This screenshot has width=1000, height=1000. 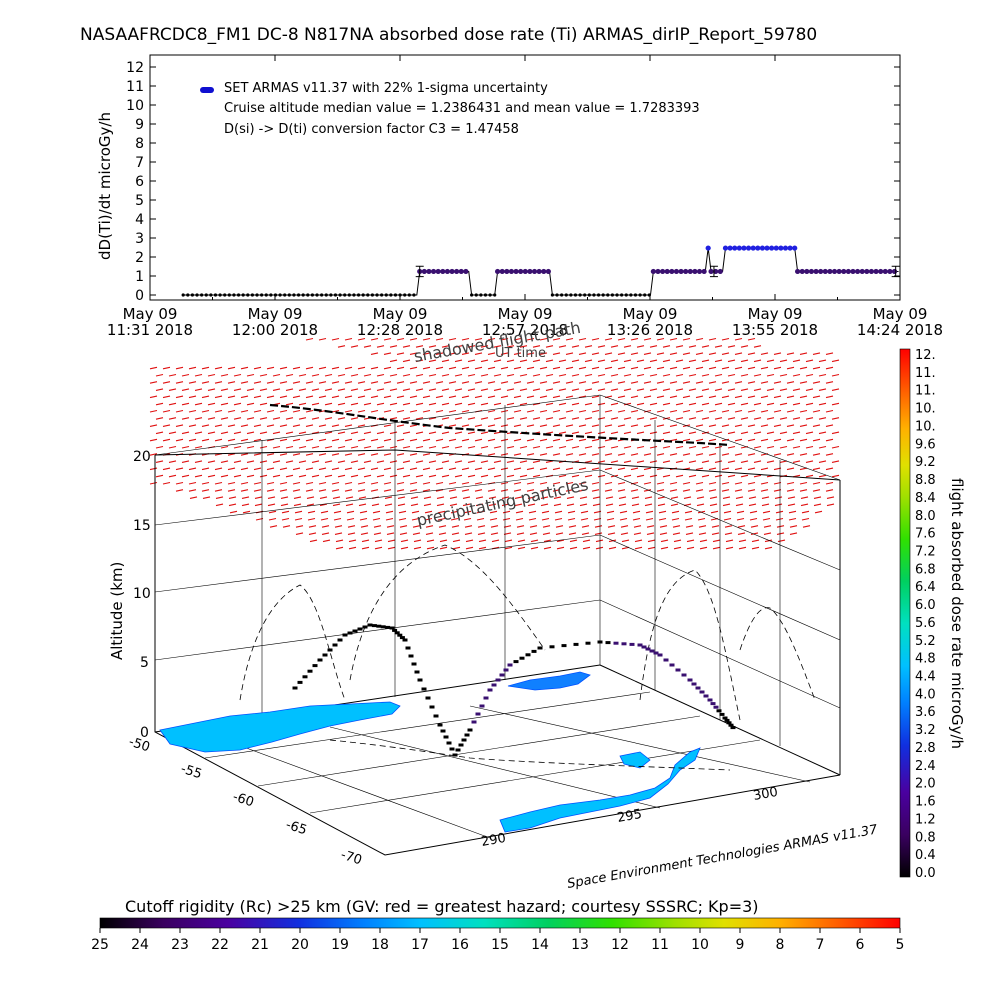 I want to click on rigidity-tick-label: 13, so click(x=580, y=945).